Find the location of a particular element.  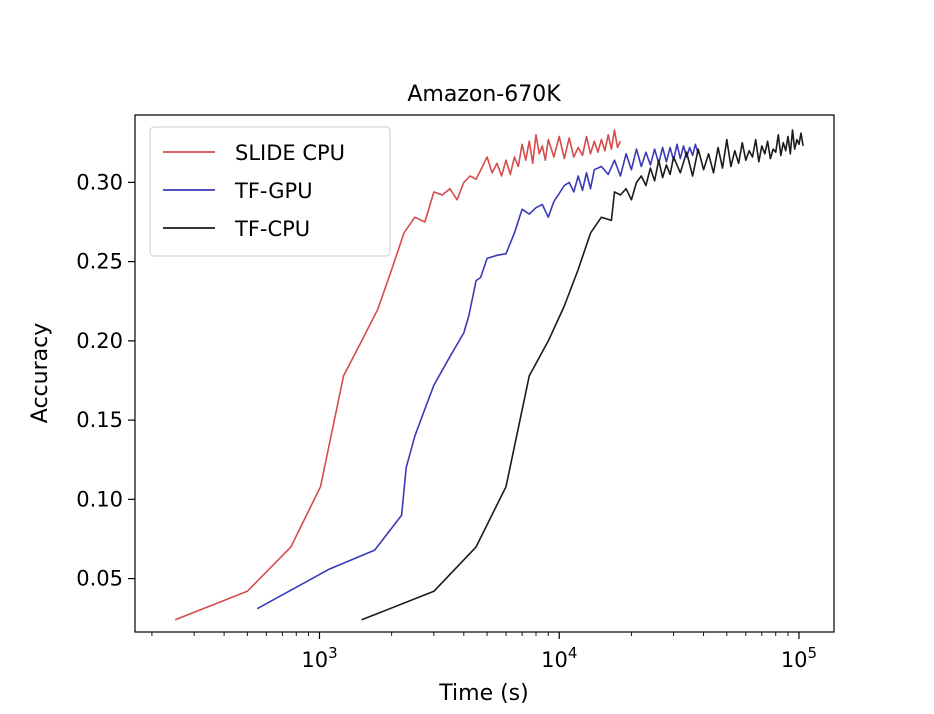

x-axis: 10³ 10⁴ 10⁵ is located at coordinates (484, 652).